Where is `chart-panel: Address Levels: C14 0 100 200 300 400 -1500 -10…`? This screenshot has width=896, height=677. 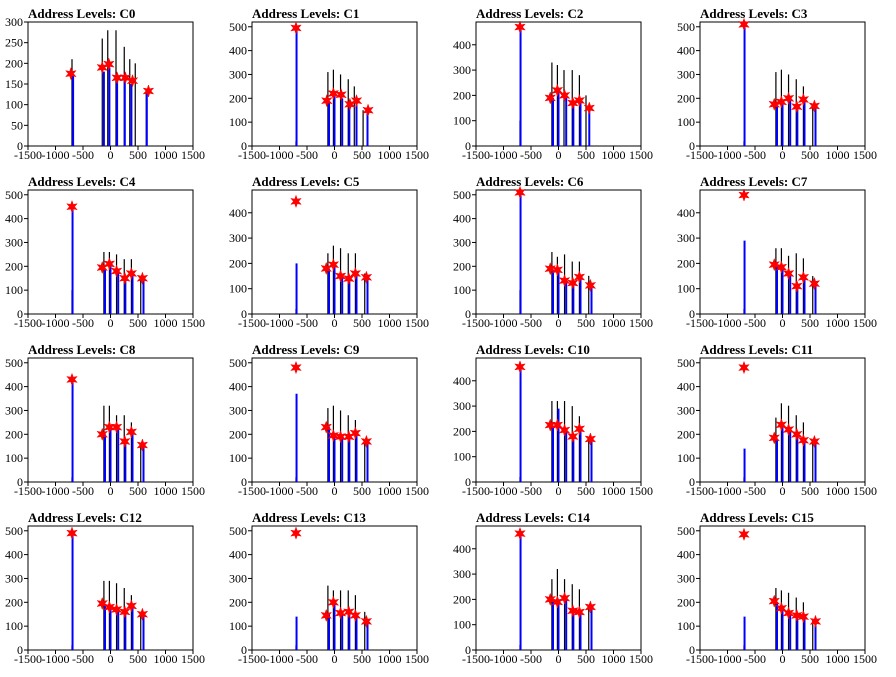
chart-panel: Address Levels: C14 0 100 200 300 400 -1500 -10… is located at coordinates (553, 588).